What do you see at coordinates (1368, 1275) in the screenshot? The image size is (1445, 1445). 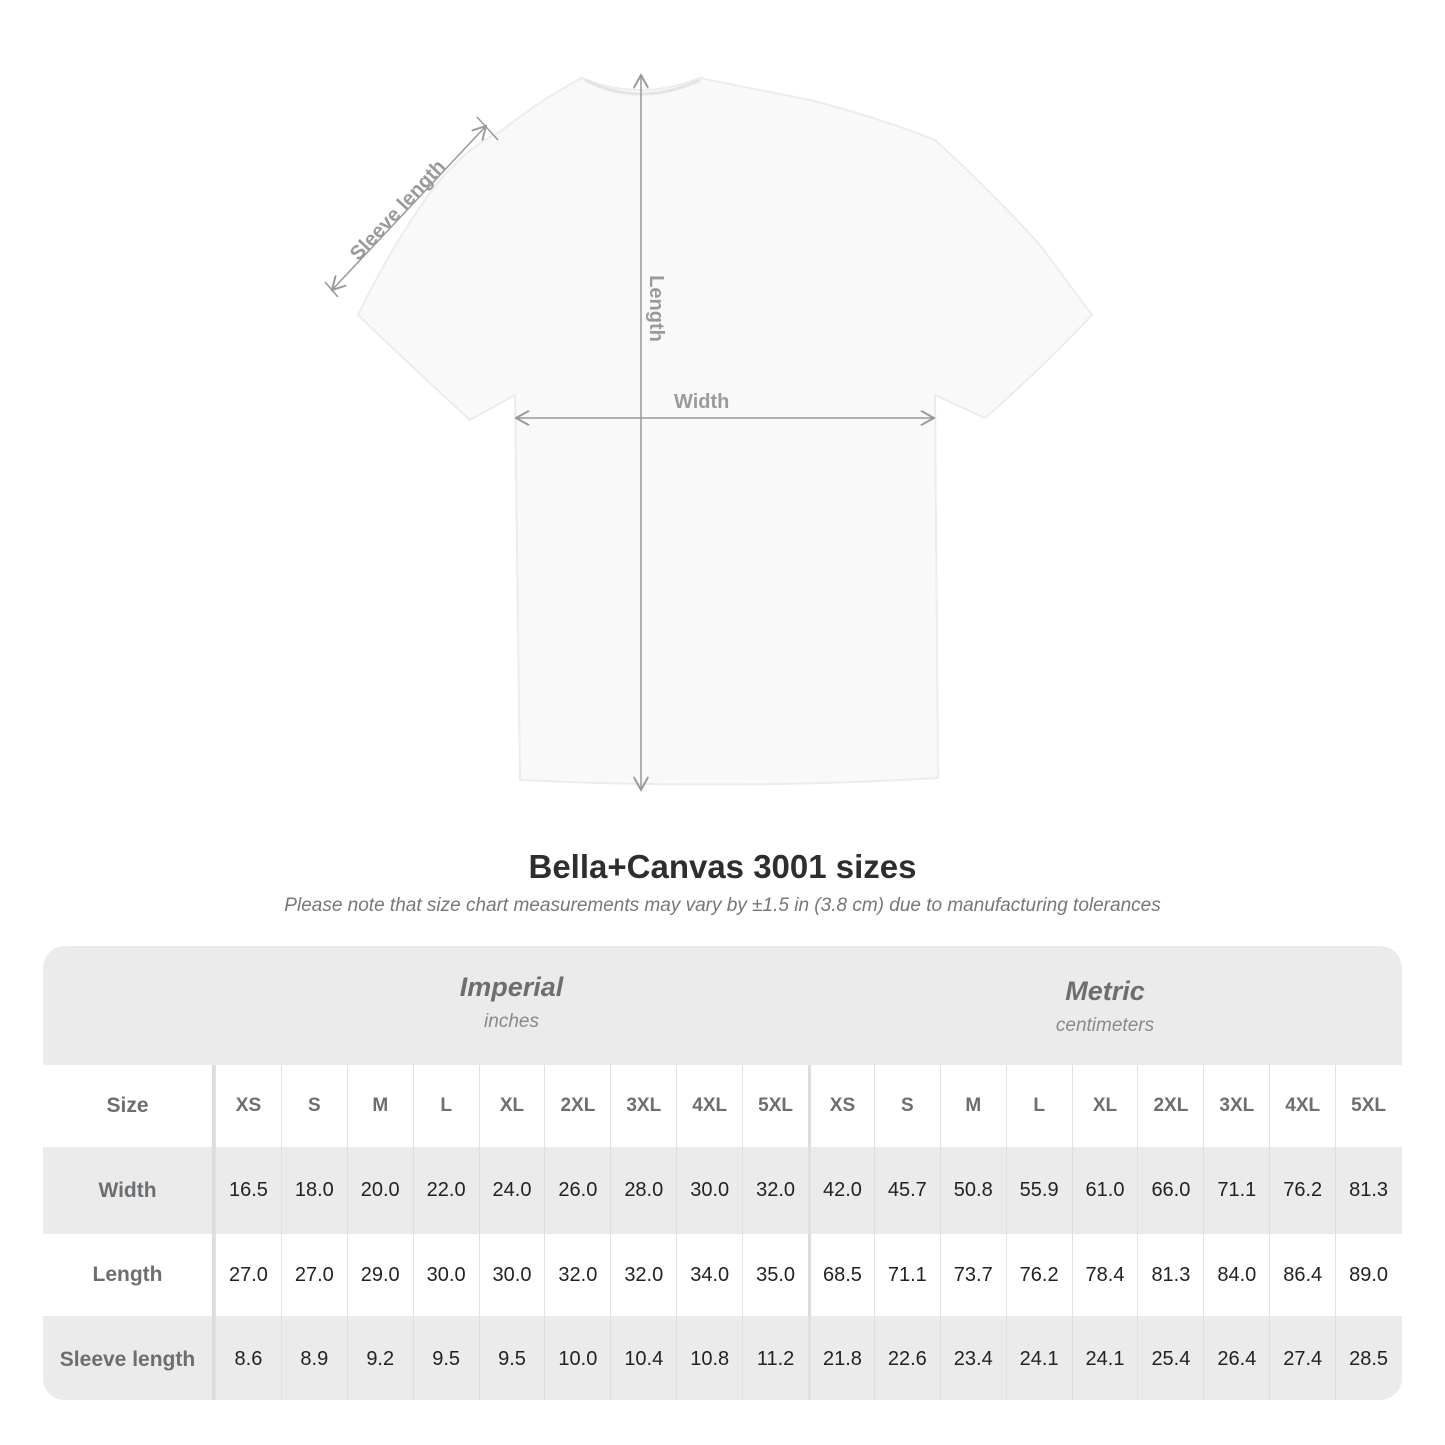 I see `metric-value: 89.0` at bounding box center [1368, 1275].